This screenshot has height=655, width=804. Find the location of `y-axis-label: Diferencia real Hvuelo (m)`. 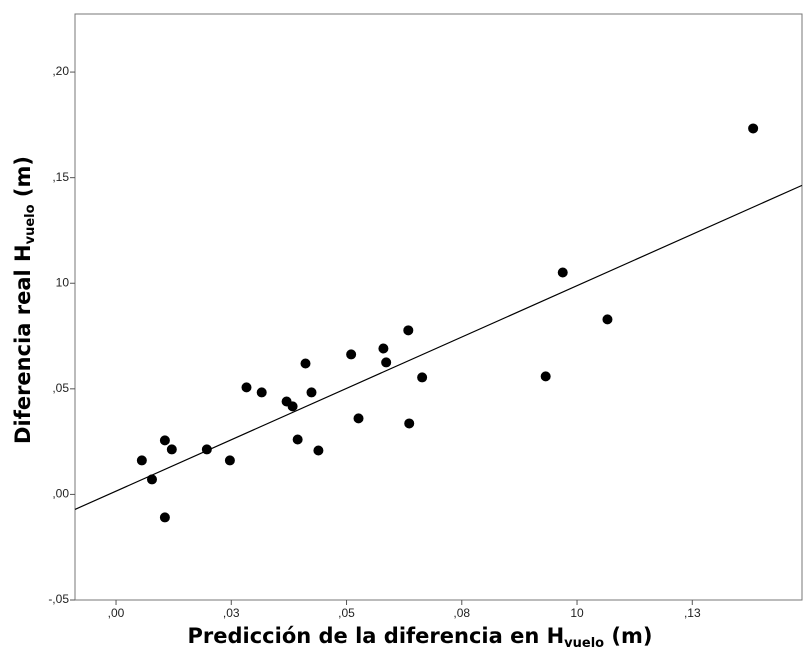

y-axis-label: Diferencia real Hvuelo (m) is located at coordinates (24, 300).